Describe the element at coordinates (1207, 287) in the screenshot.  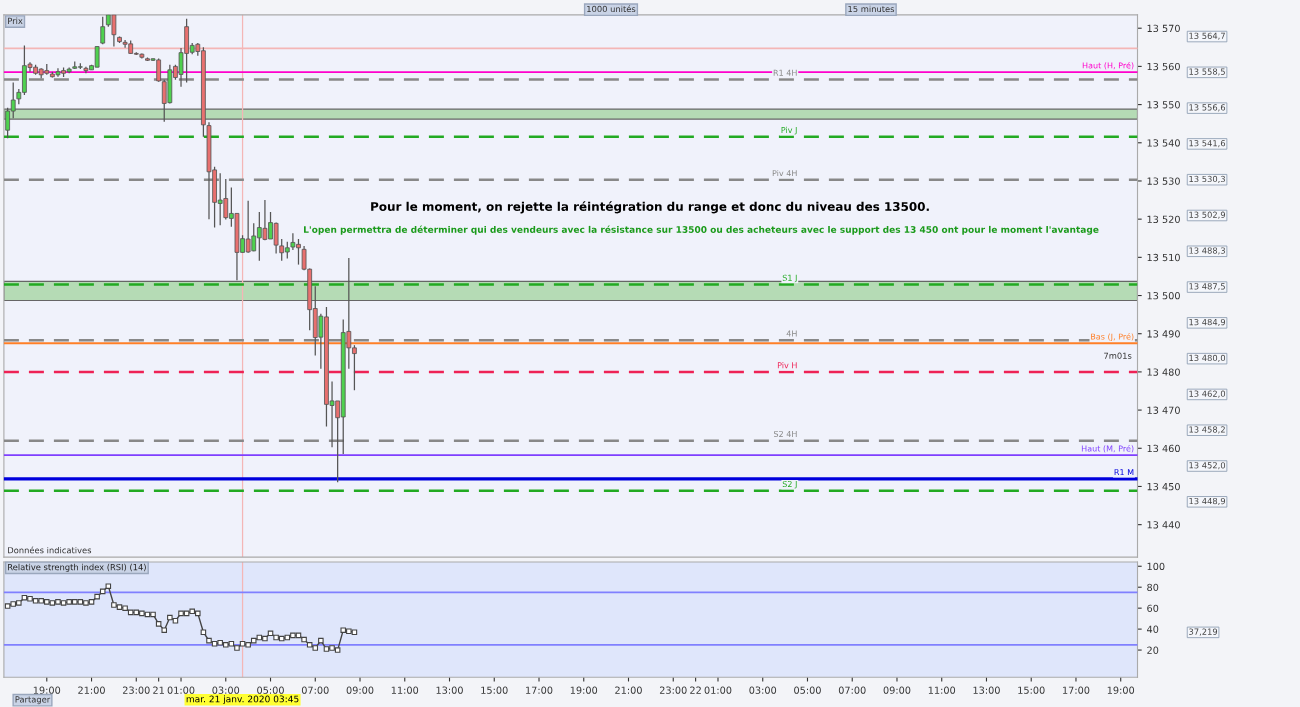
I see `text: 13 487,5` at that location.